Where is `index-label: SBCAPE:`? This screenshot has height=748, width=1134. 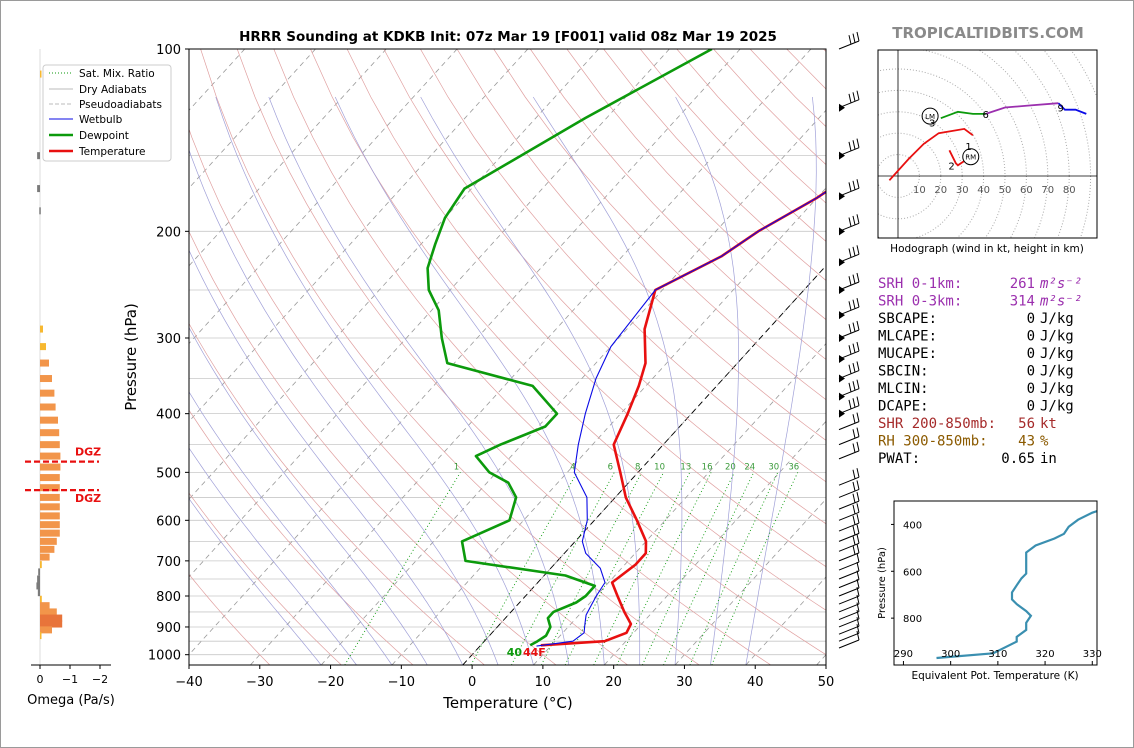 index-label: SBCAPE: is located at coordinates (907, 319).